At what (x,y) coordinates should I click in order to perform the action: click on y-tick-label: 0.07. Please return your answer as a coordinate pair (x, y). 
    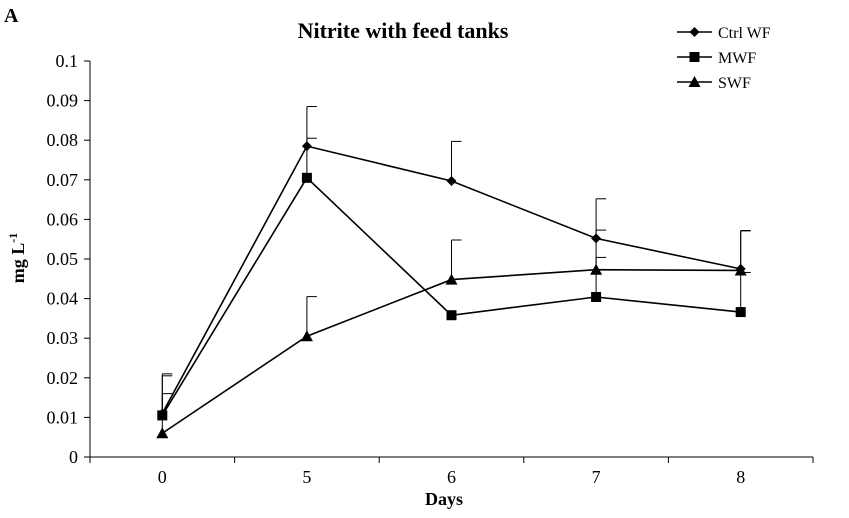
    Looking at the image, I should click on (63, 180).